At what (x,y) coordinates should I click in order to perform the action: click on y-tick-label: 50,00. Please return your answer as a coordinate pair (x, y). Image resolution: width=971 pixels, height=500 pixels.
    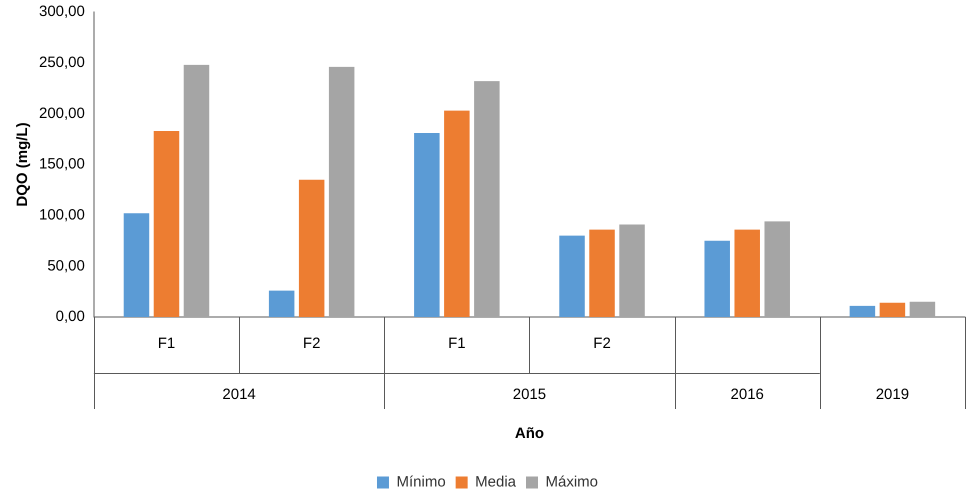
    Looking at the image, I should click on (66, 265).